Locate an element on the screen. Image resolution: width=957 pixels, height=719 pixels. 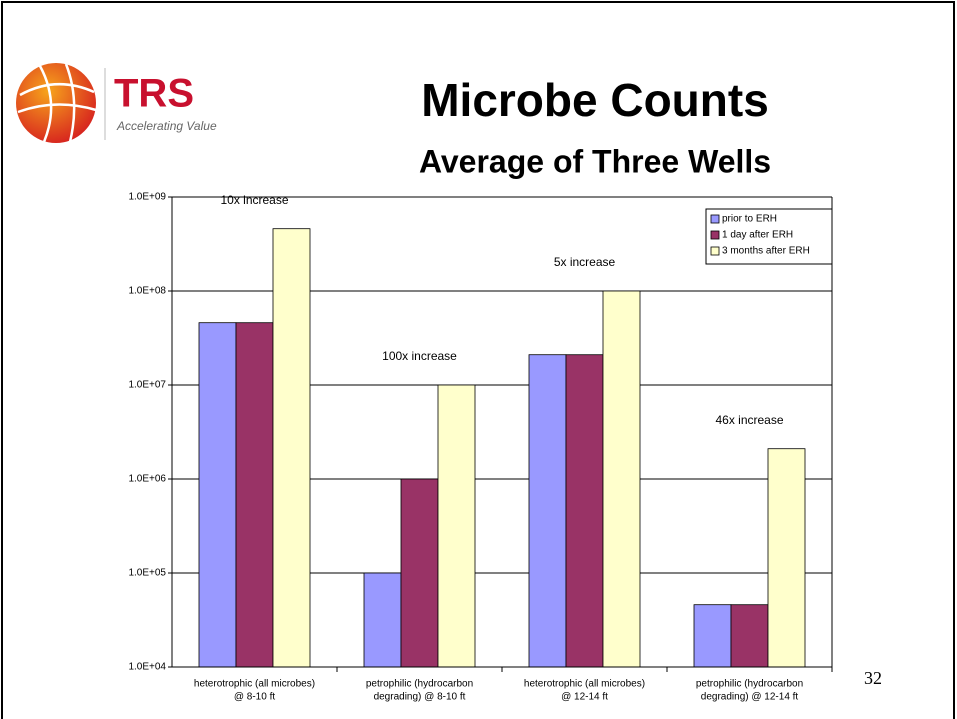
y-tick-label: 1.0E+04 is located at coordinates (147, 667).